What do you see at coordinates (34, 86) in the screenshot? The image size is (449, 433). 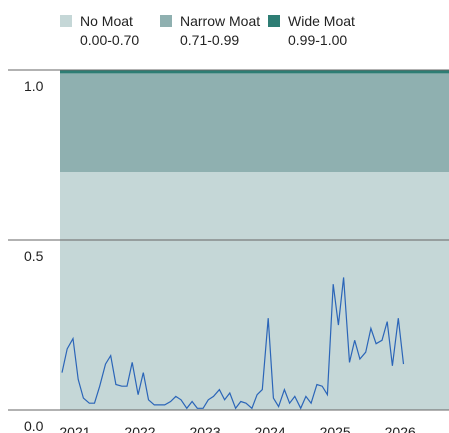 I see `y-tick-label: 1.0` at bounding box center [34, 86].